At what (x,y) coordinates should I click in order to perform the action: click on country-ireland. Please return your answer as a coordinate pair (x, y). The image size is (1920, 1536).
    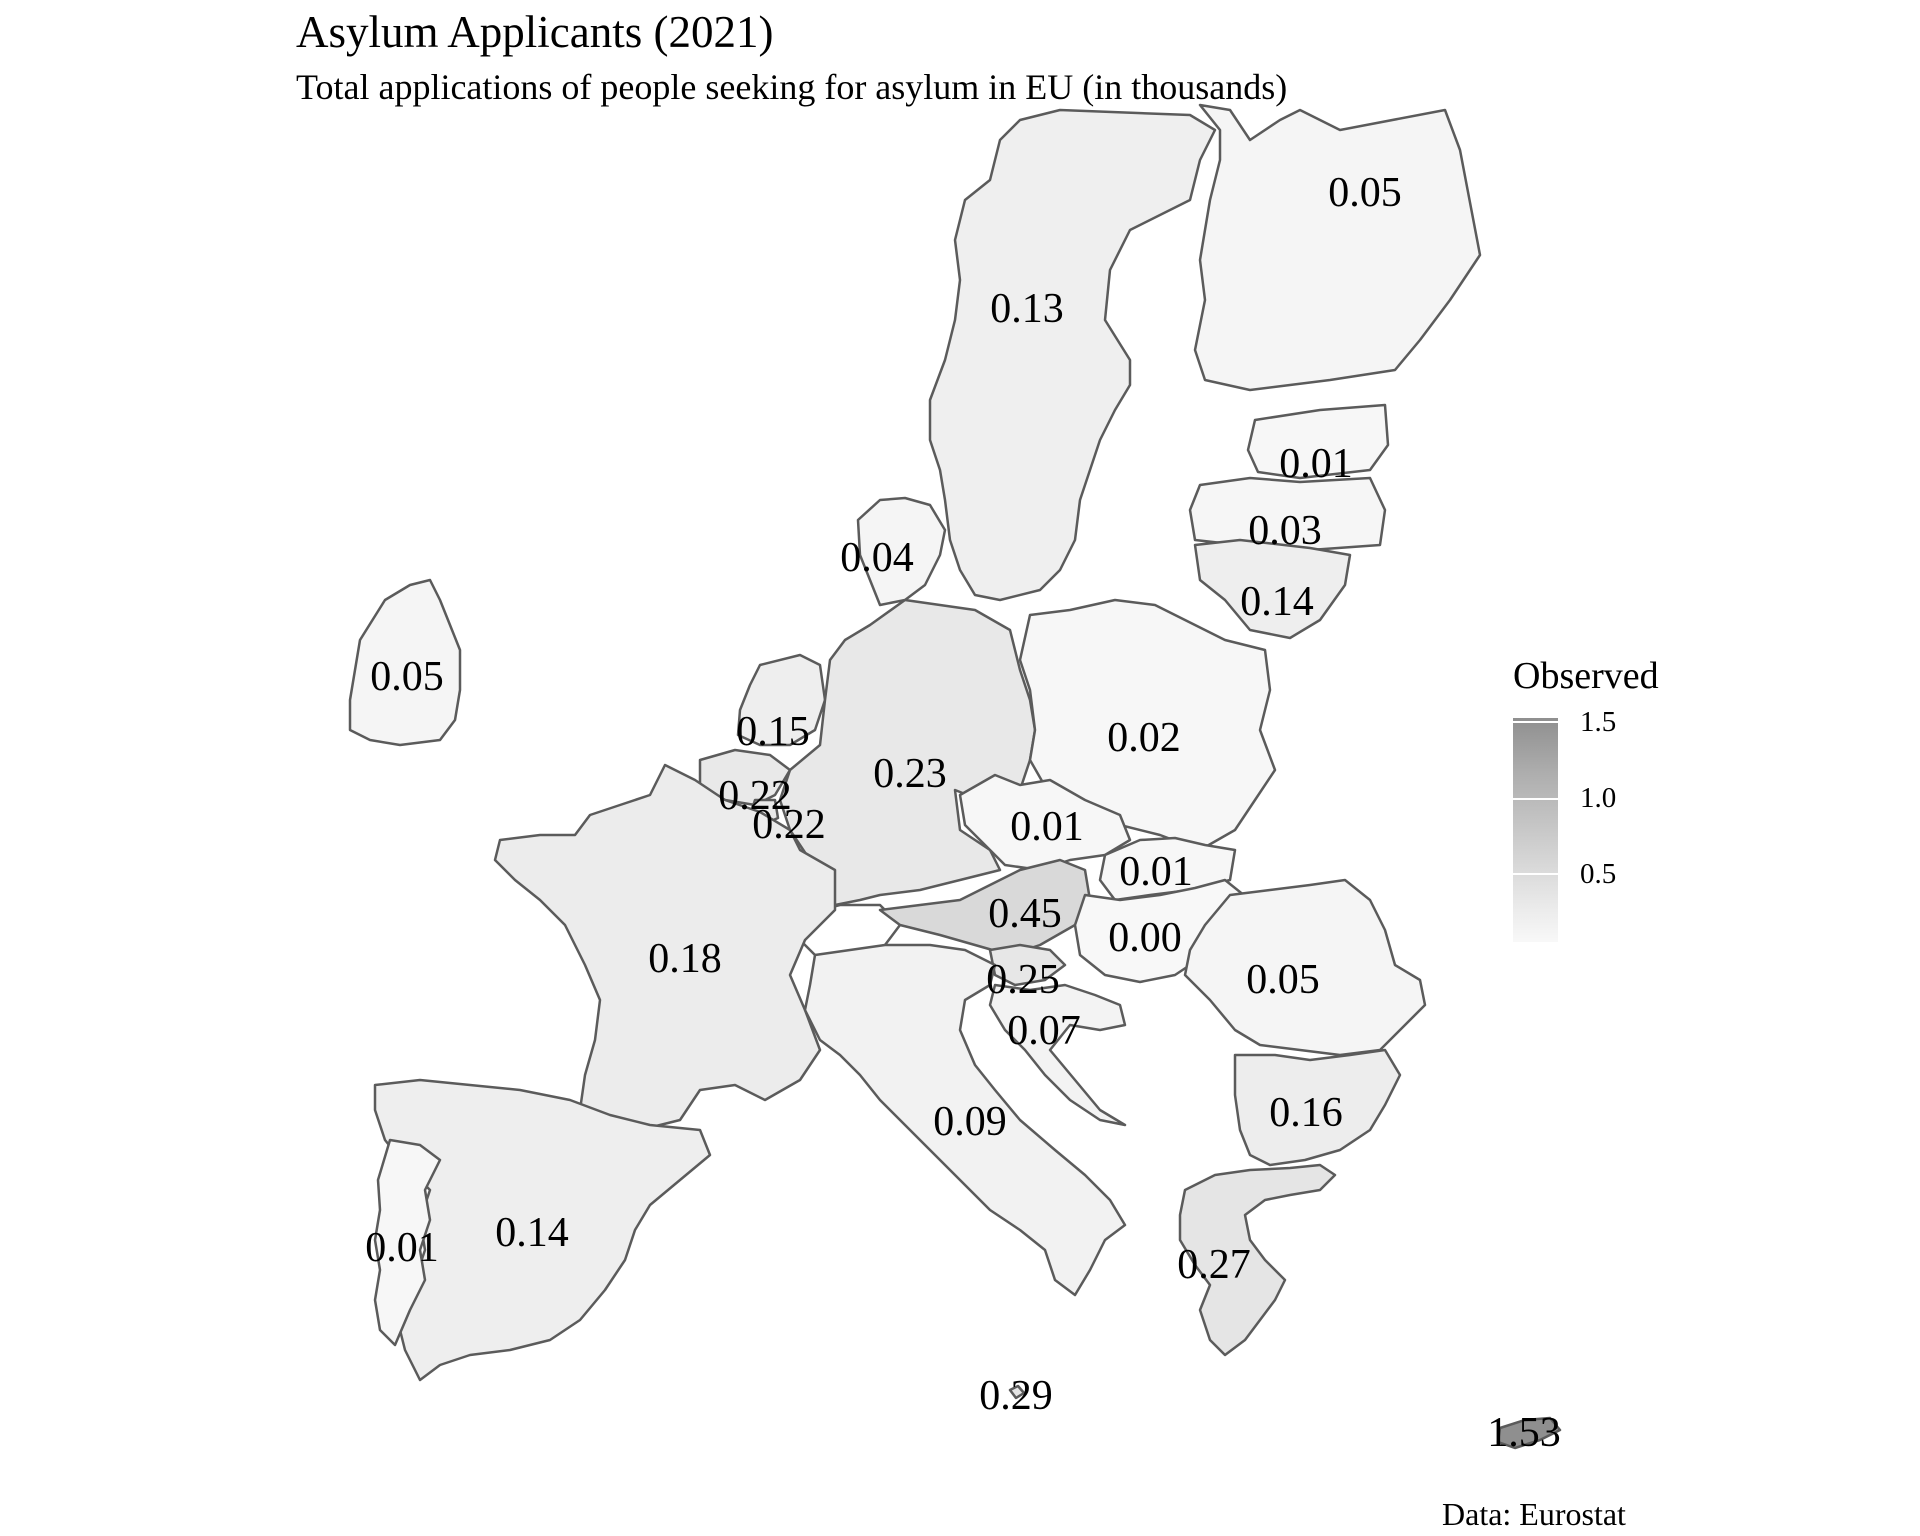
    Looking at the image, I should click on (405, 662).